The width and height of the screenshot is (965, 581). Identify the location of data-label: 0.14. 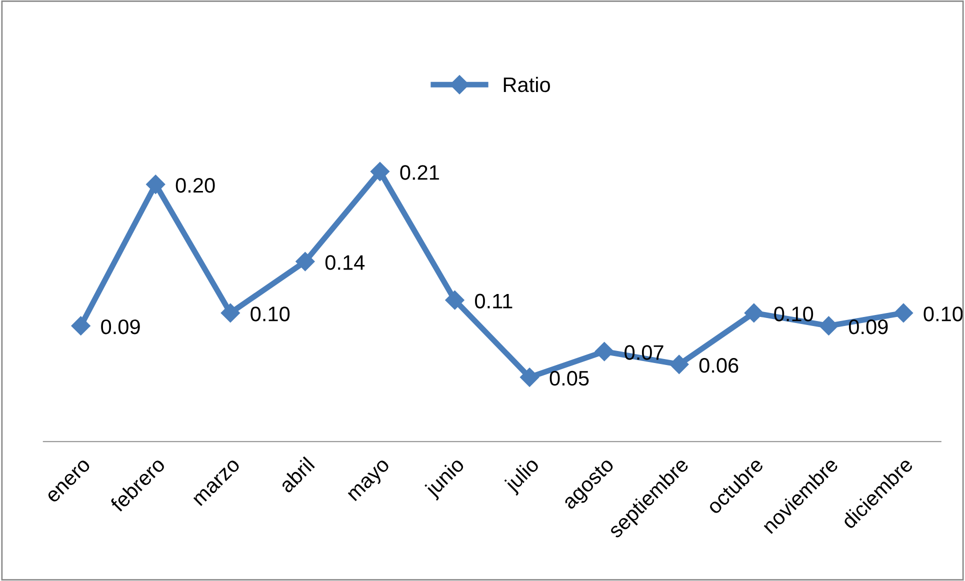
(345, 262).